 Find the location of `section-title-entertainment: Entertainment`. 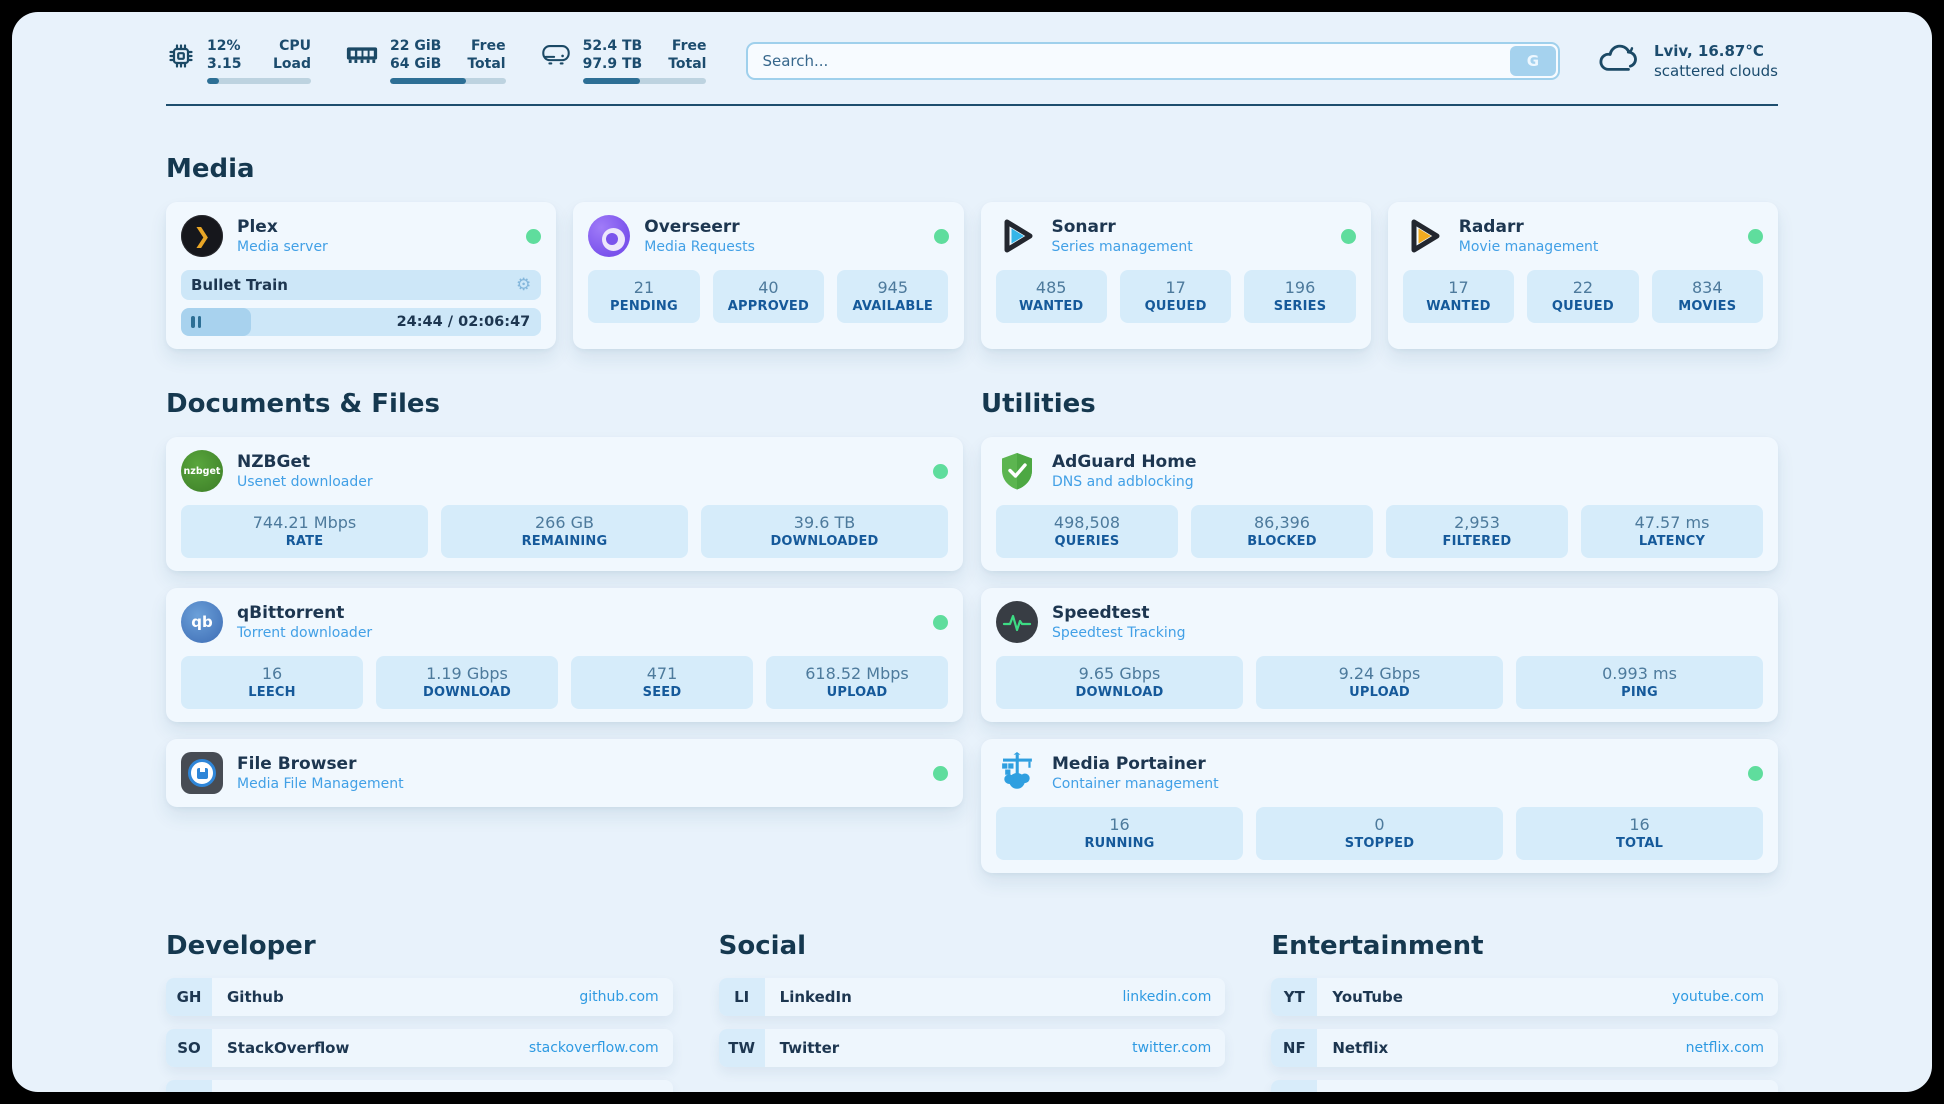

section-title-entertainment: Entertainment is located at coordinates (1377, 946).